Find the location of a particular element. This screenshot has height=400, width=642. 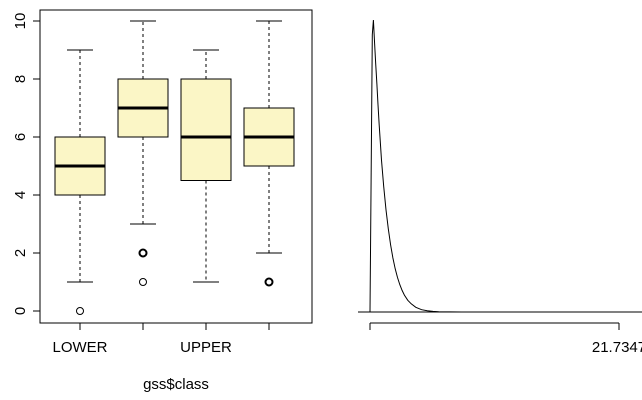

boxplot-y-axis: 0 2 4 6 8 10 is located at coordinates (26, 164).